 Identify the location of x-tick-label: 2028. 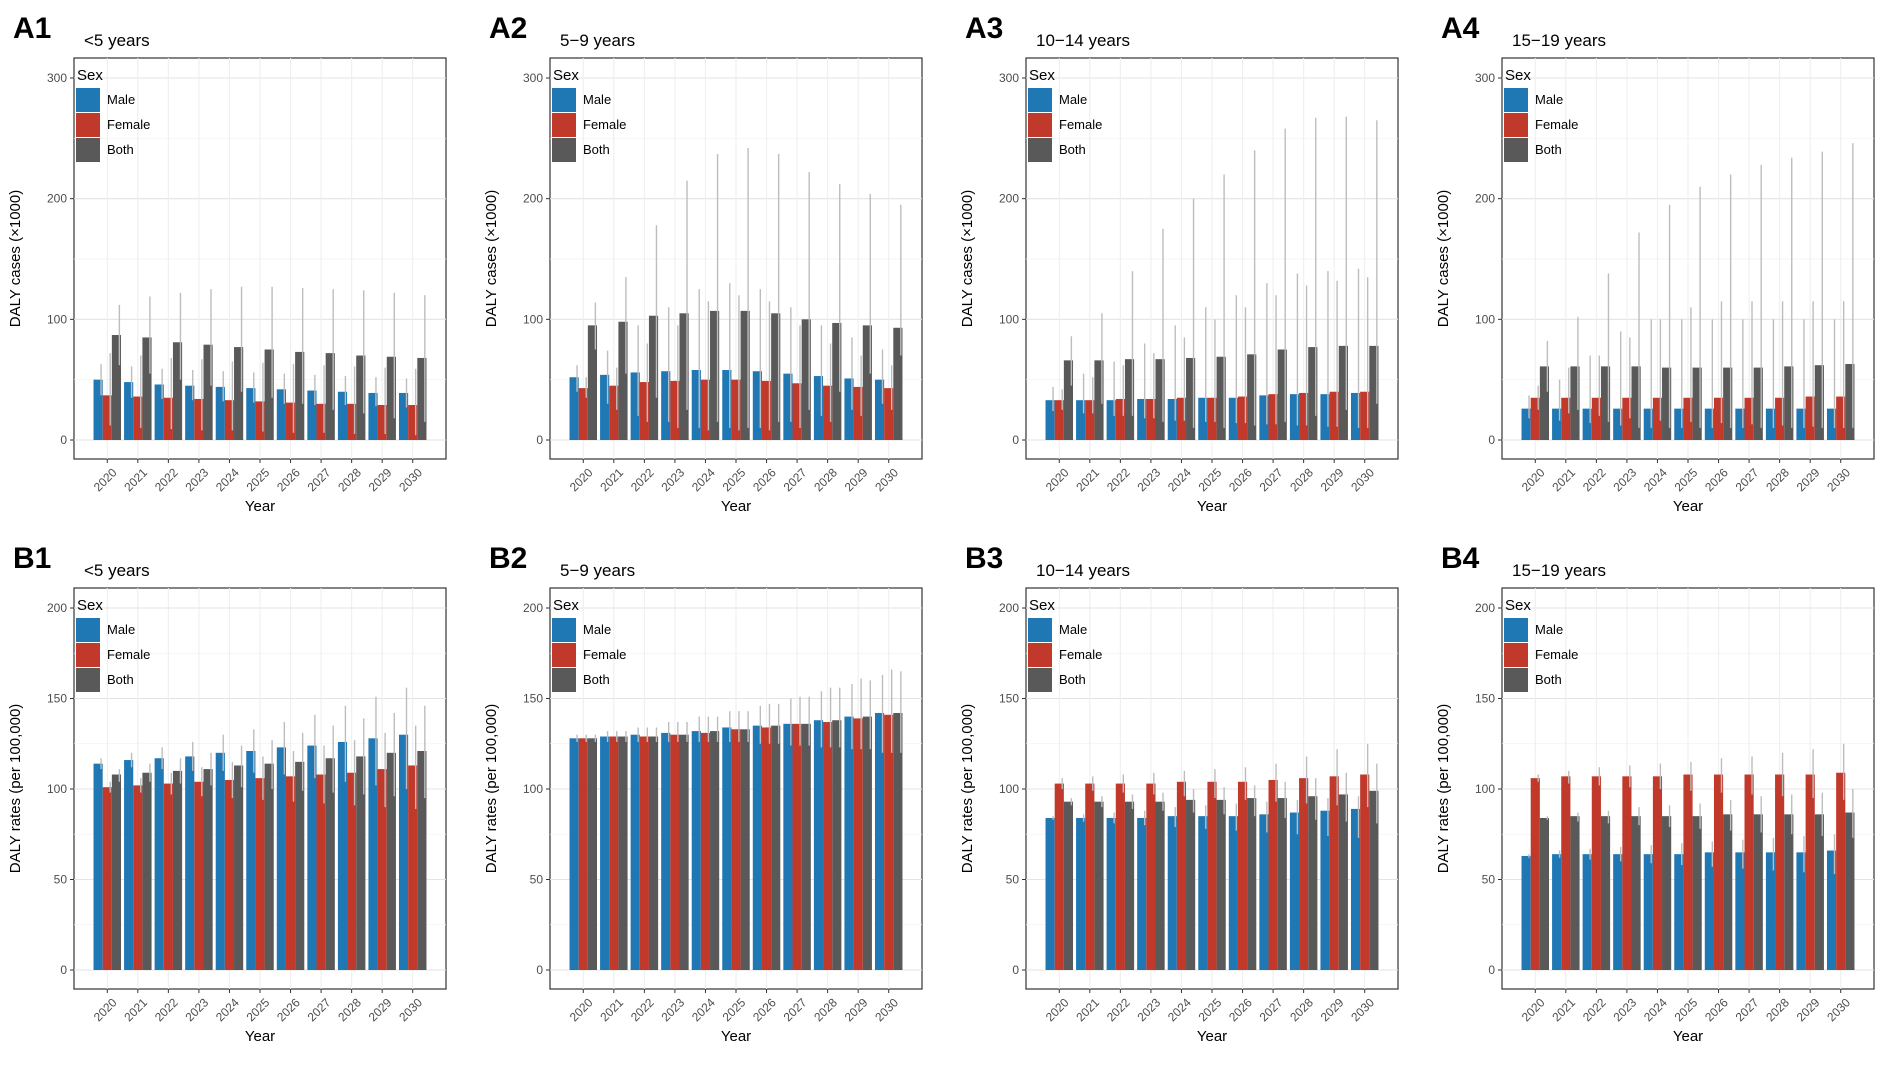
(1301, 479).